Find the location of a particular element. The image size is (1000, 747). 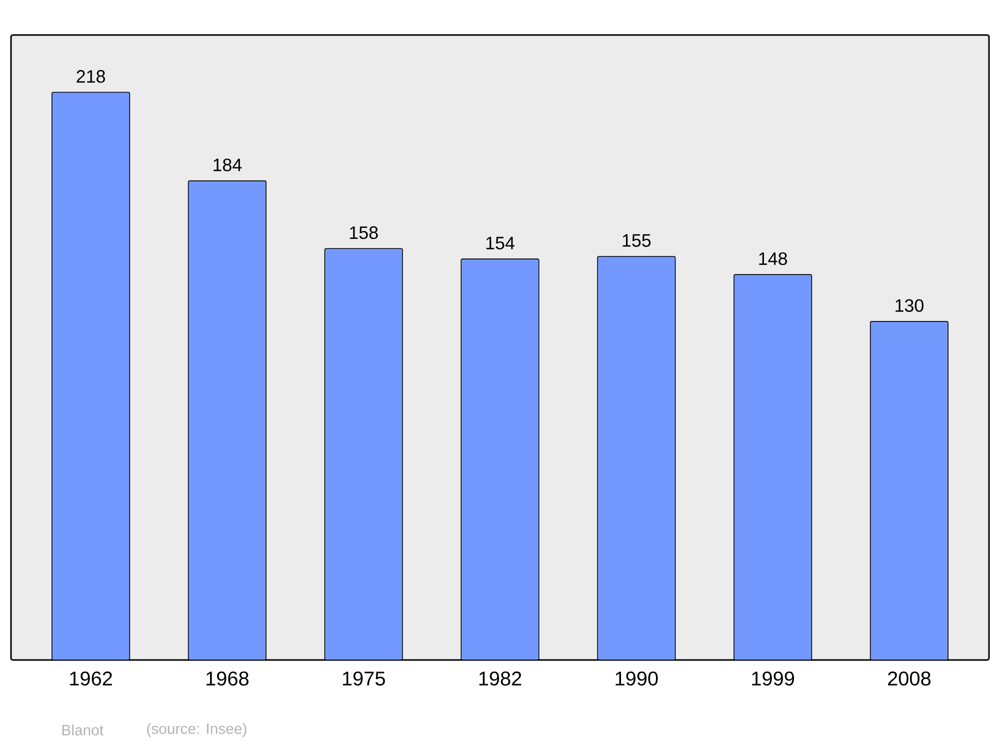

x-tick-label: 2008 is located at coordinates (909, 679).